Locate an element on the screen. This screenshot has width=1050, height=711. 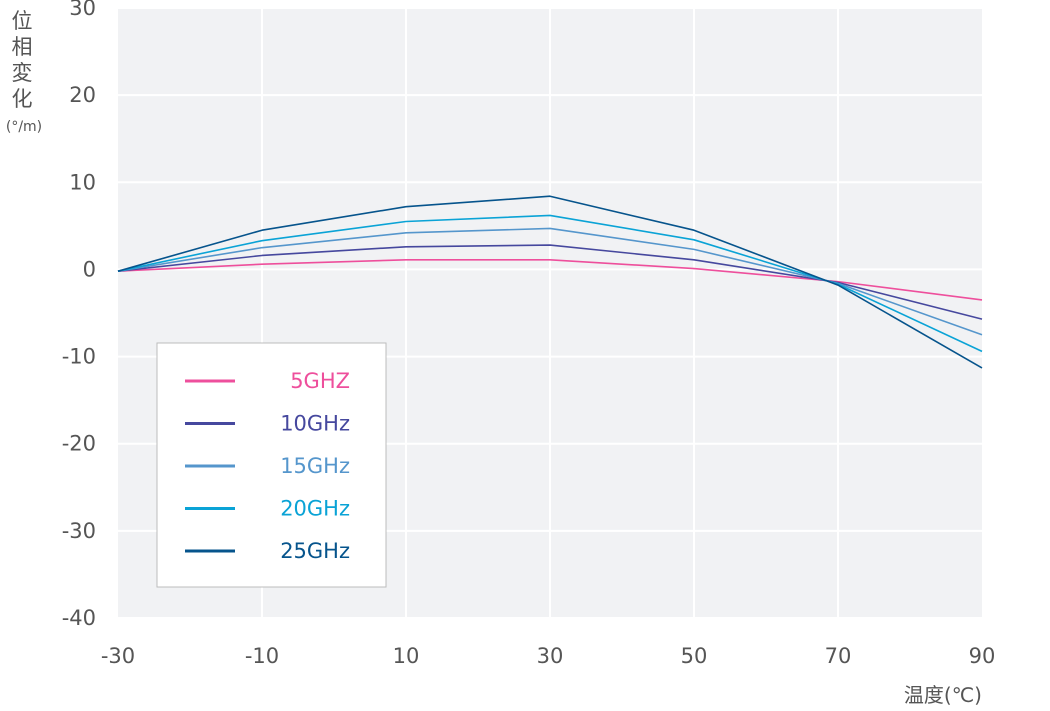
x-tick-label: 90 is located at coordinates (982, 656).